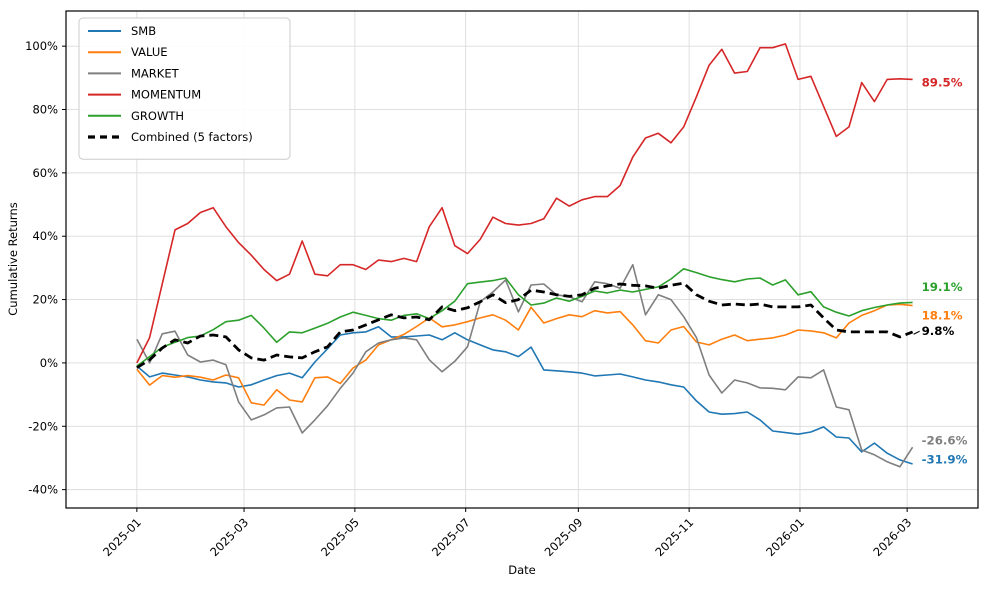 This screenshot has width=989, height=590. I want to click on final-value-label: 89.5%, so click(942, 83).